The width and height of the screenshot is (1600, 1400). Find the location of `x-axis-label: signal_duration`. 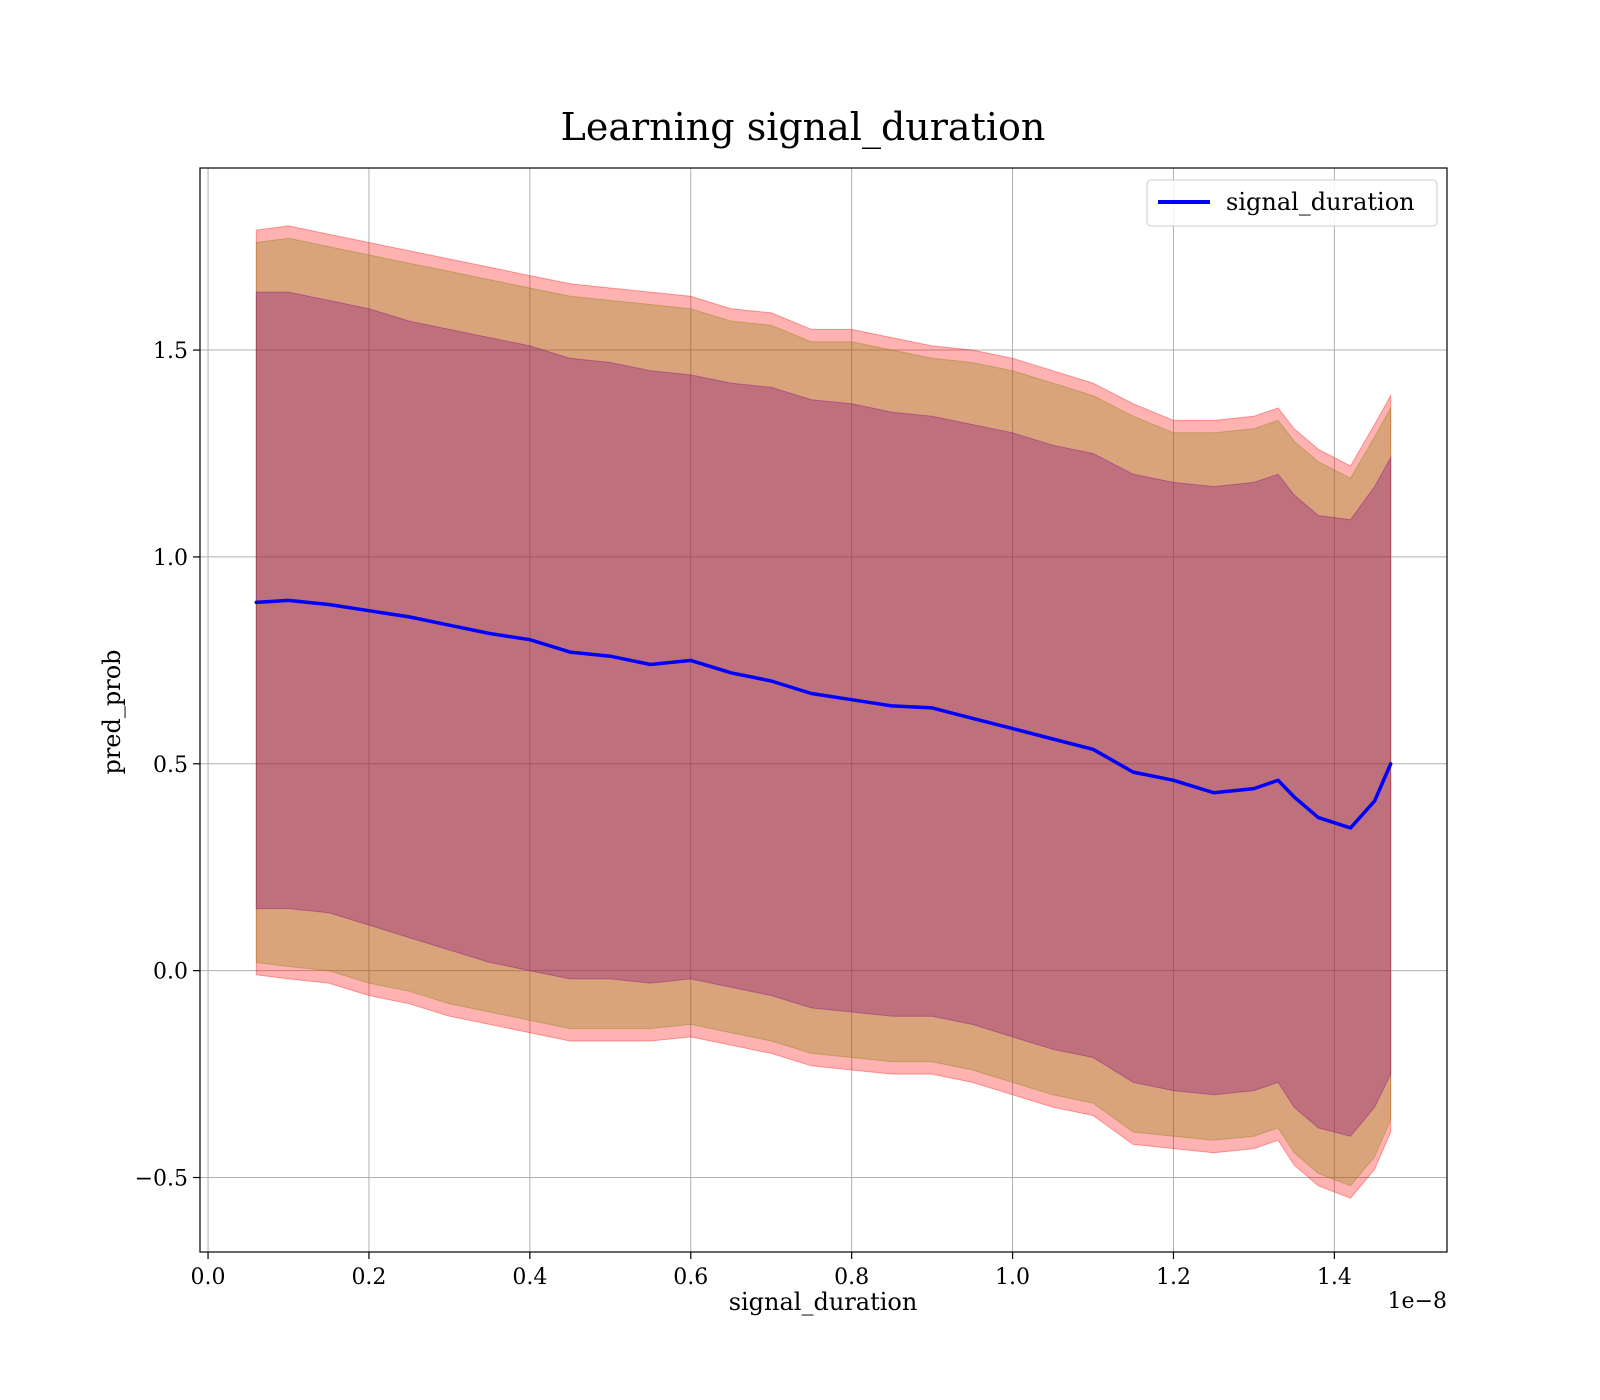

x-axis-label: signal_duration is located at coordinates (823, 1302).